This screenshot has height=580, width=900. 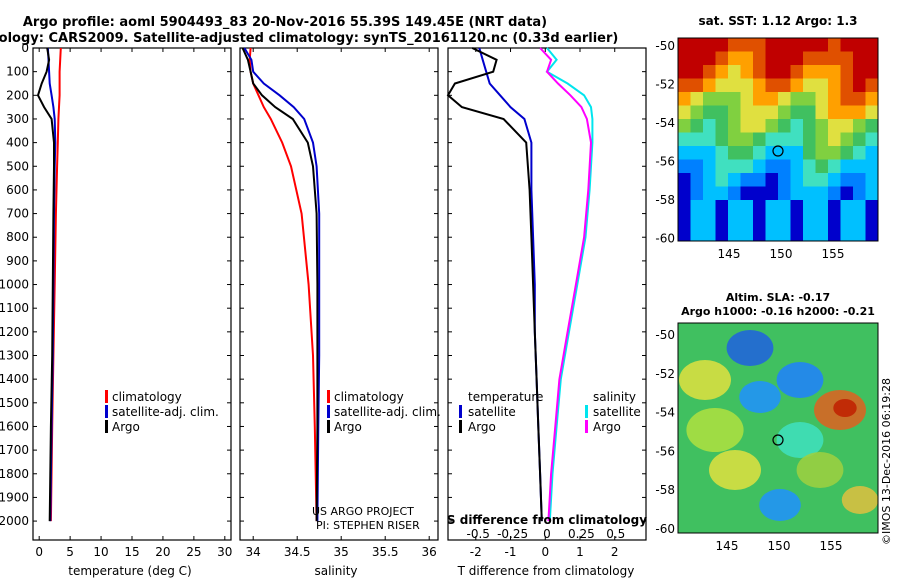 What do you see at coordinates (546, 534) in the screenshot?
I see `s-difference-ticks: -0.5 -0.25 0 0.25 0.5` at bounding box center [546, 534].